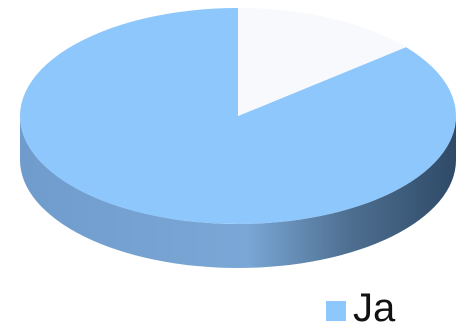  Describe the element at coordinates (336, 311) in the screenshot. I see `legend-swatch-ja` at that location.